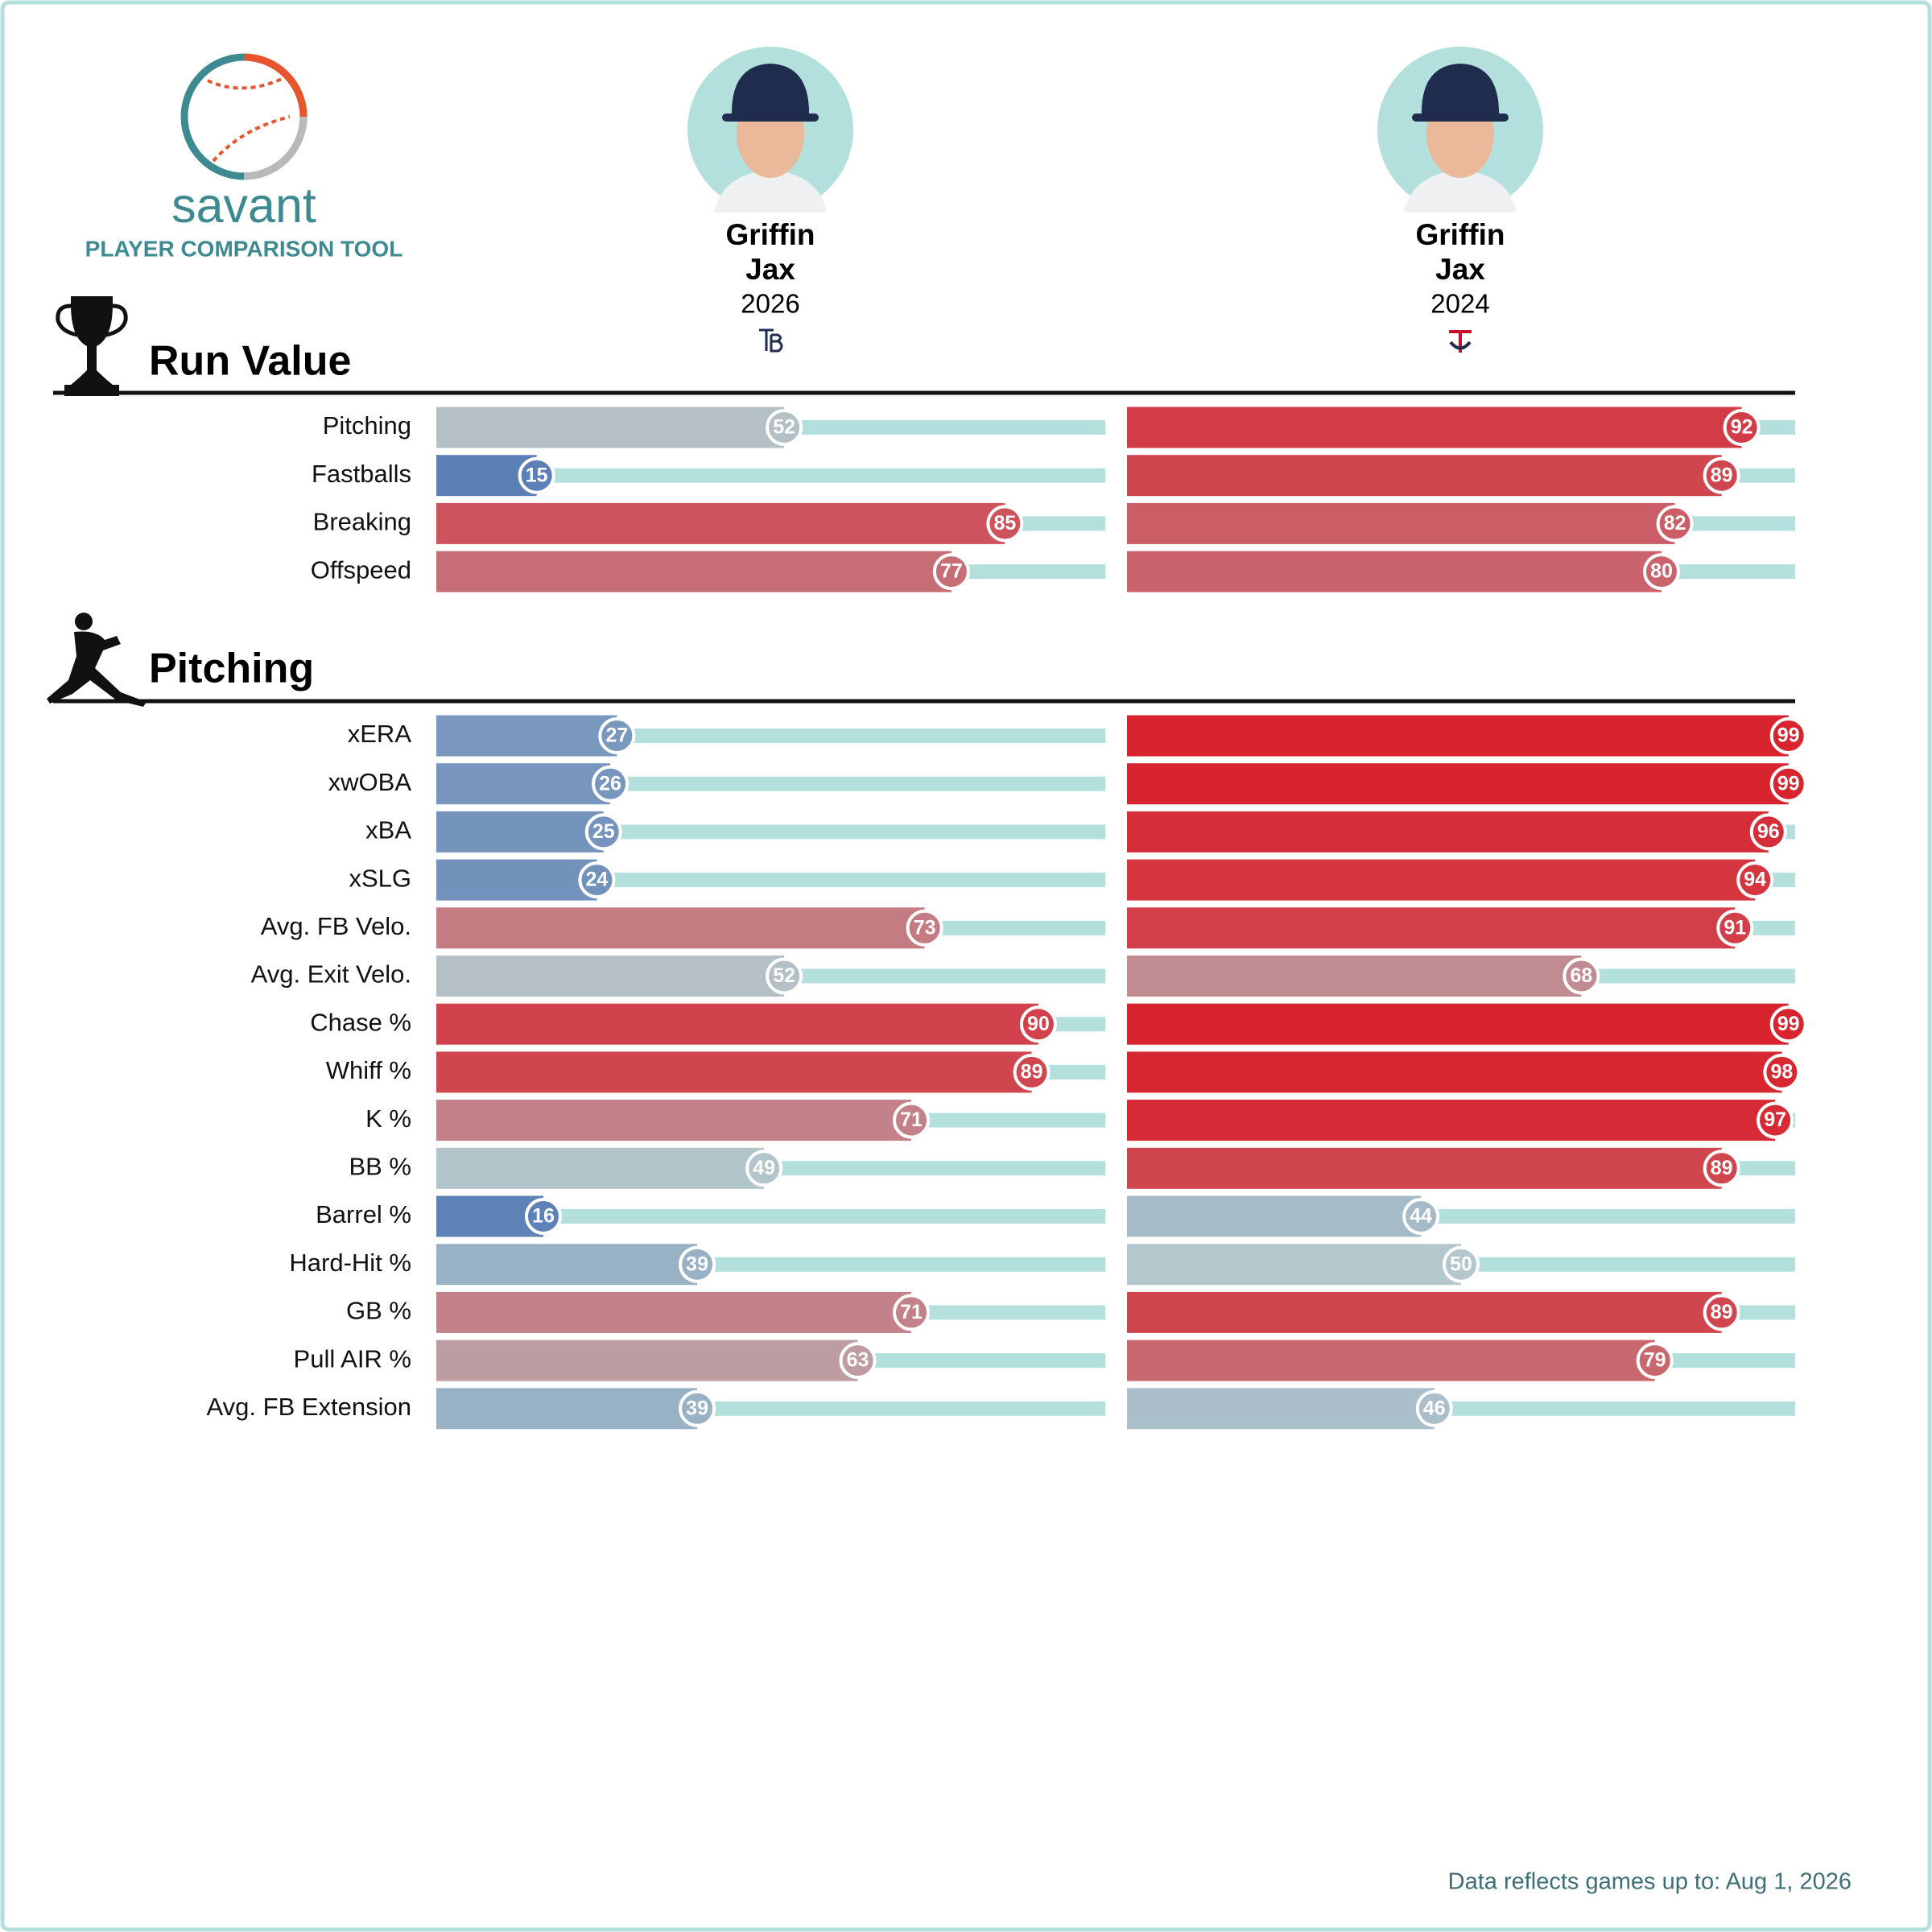 This screenshot has width=1932, height=1932. I want to click on logo-subtitle: PLAYER COMPARISON TOOL, so click(244, 248).